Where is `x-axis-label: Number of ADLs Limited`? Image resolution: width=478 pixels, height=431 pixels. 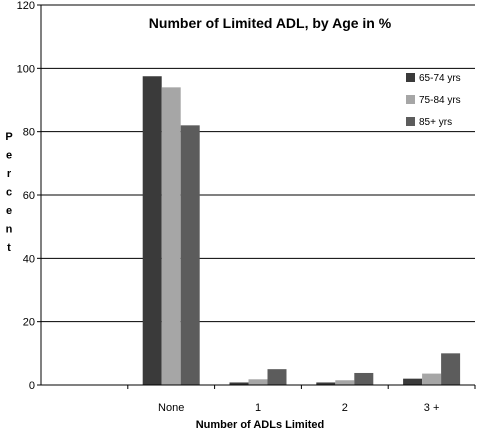
x-axis-label: Number of ADLs Limited is located at coordinates (260, 425).